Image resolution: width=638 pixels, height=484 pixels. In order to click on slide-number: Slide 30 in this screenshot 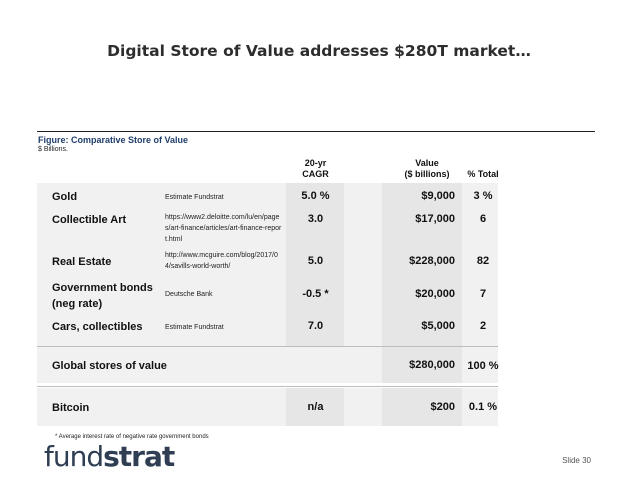, I will do `click(576, 460)`.